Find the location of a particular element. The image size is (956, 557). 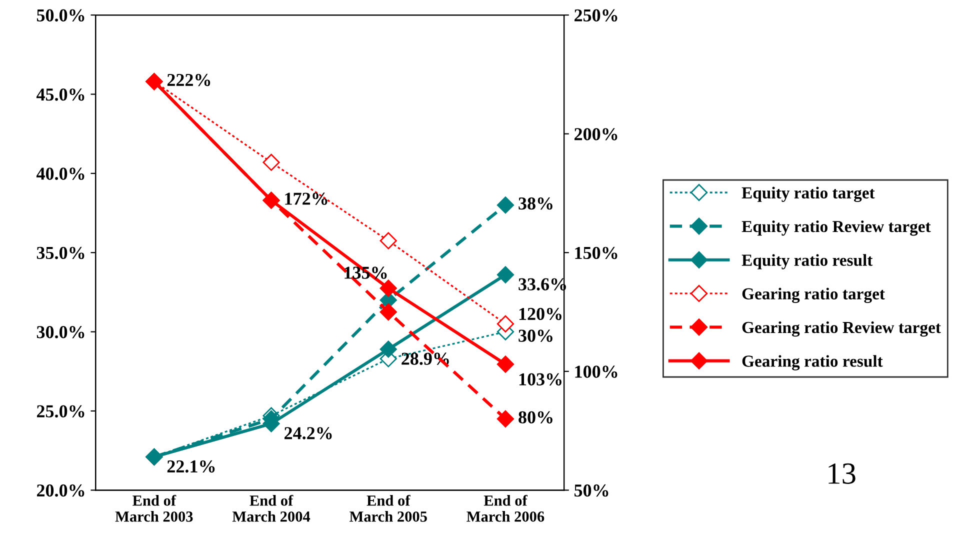

x-tick-label: End of March 2006 is located at coordinates (505, 508).